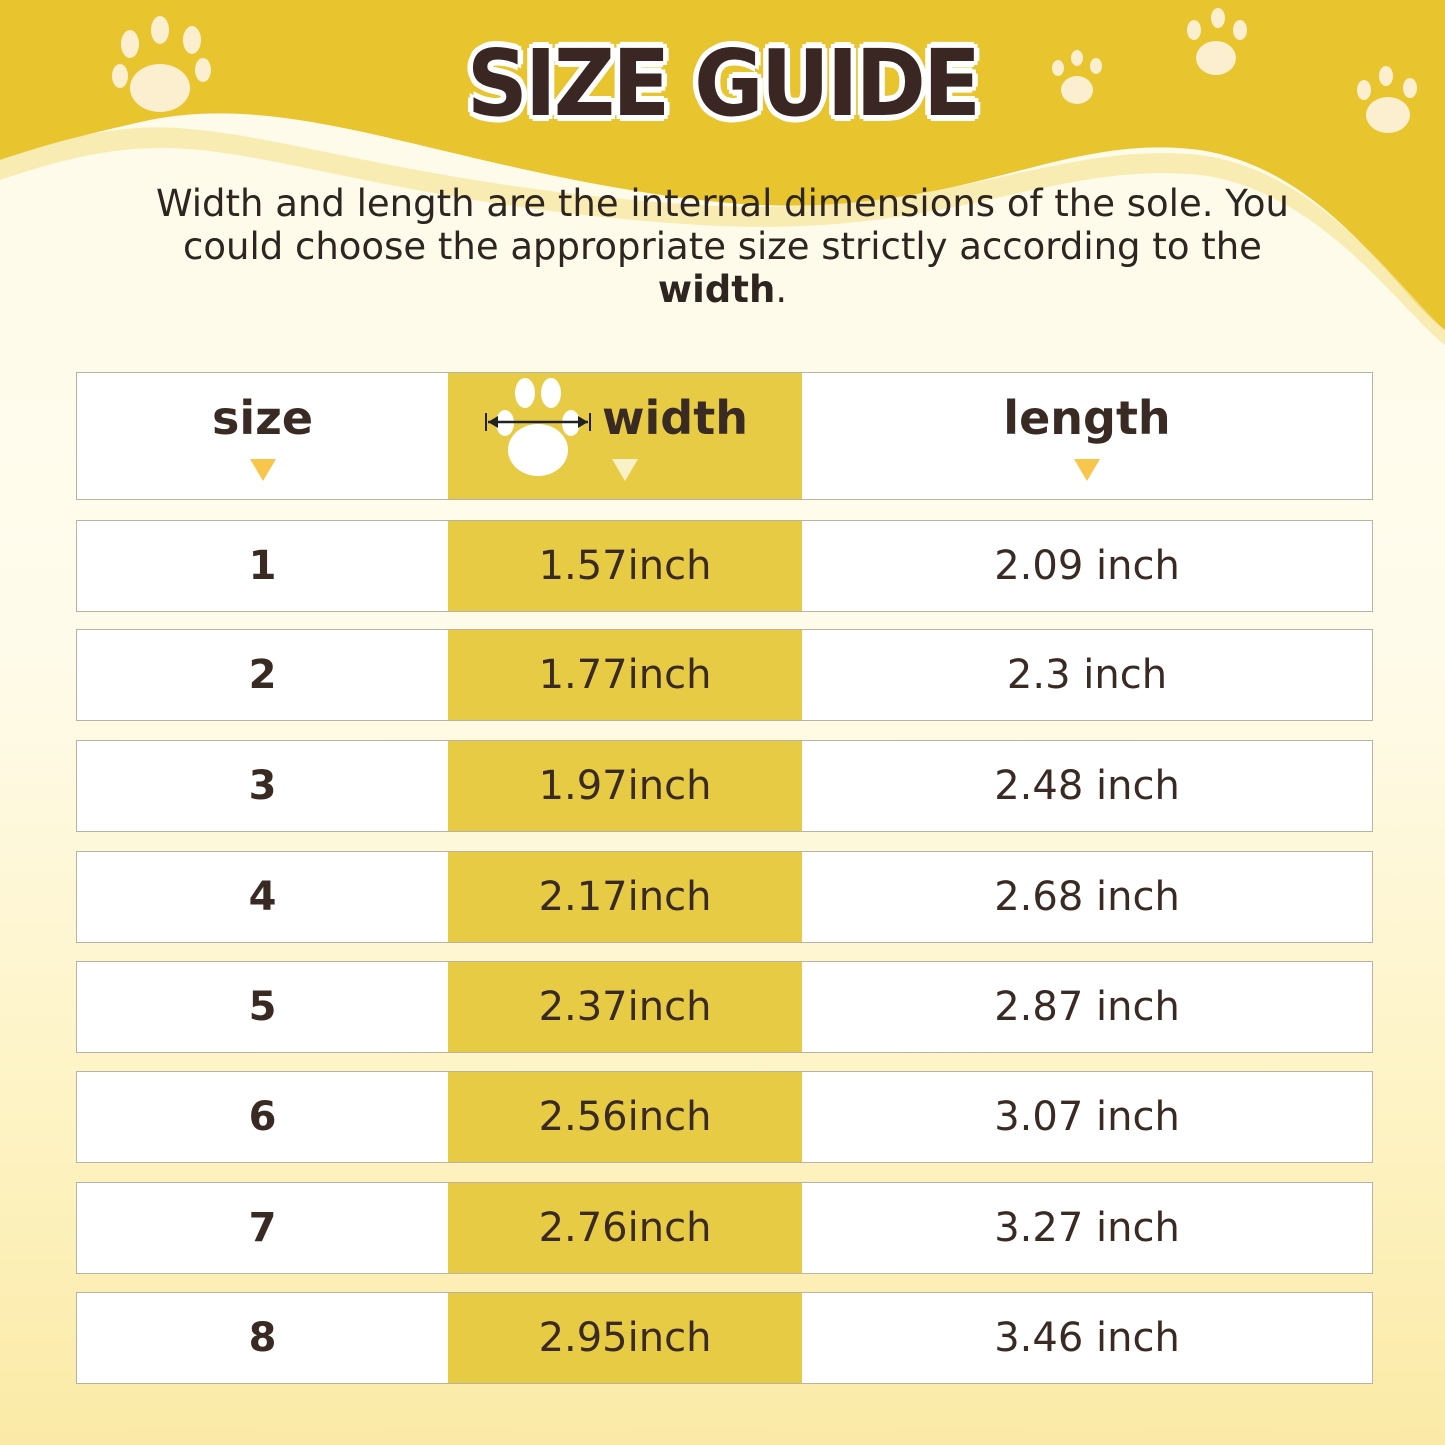 The height and width of the screenshot is (1445, 1445). What do you see at coordinates (1087, 566) in the screenshot?
I see `length-cell: 2.09 inch` at bounding box center [1087, 566].